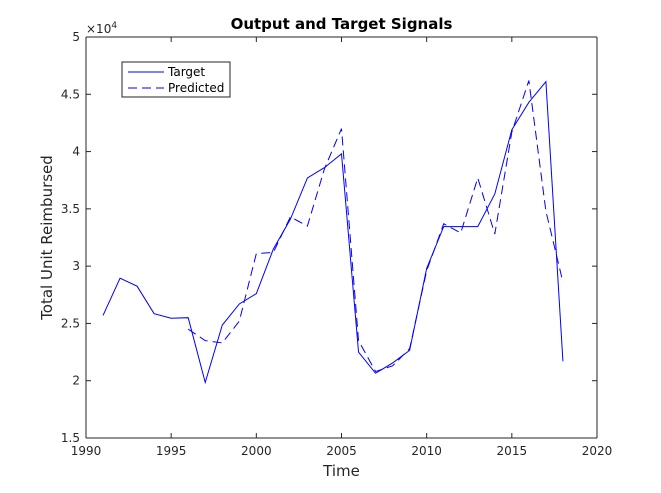 Image resolution: width=661 pixels, height=493 pixels. What do you see at coordinates (76, 266) in the screenshot?
I see `y-tick-label: 3` at bounding box center [76, 266].